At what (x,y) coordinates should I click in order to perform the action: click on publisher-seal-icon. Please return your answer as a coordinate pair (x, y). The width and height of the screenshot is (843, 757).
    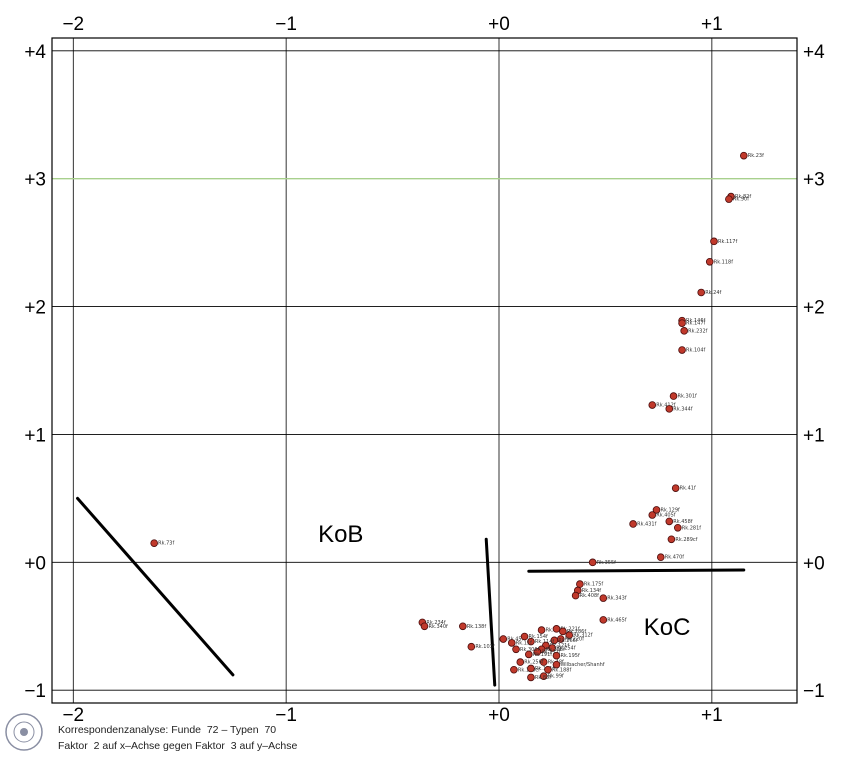
    Looking at the image, I should click on (24, 732).